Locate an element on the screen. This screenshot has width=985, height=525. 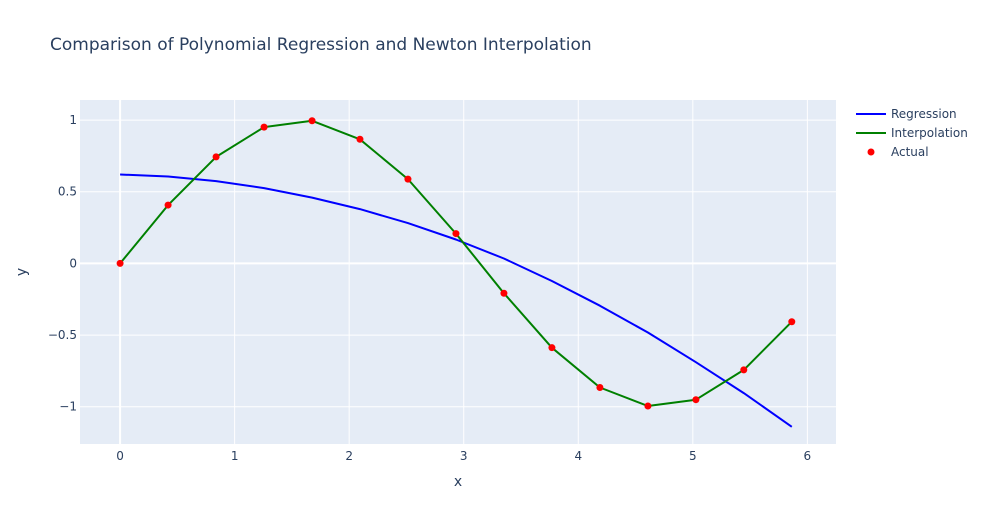
x-tick-label: 6 is located at coordinates (808, 456).